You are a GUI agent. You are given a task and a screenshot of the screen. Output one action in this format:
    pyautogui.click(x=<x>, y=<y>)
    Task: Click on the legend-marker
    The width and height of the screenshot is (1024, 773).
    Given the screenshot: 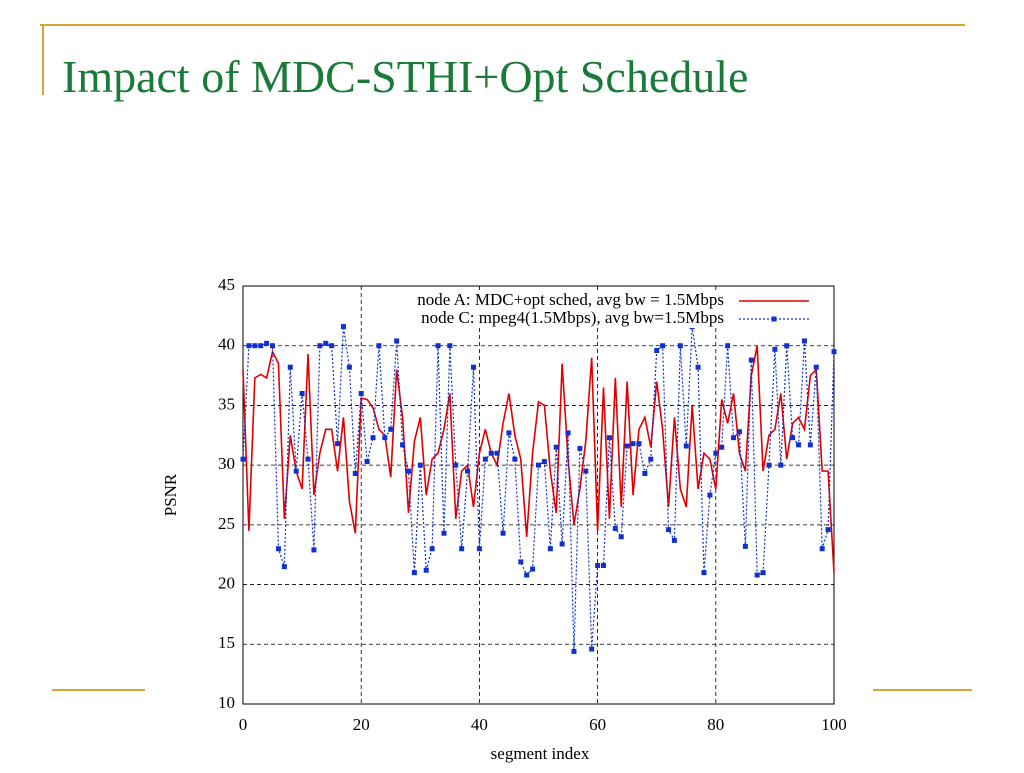 What is the action you would take?
    pyautogui.click(x=774, y=319)
    